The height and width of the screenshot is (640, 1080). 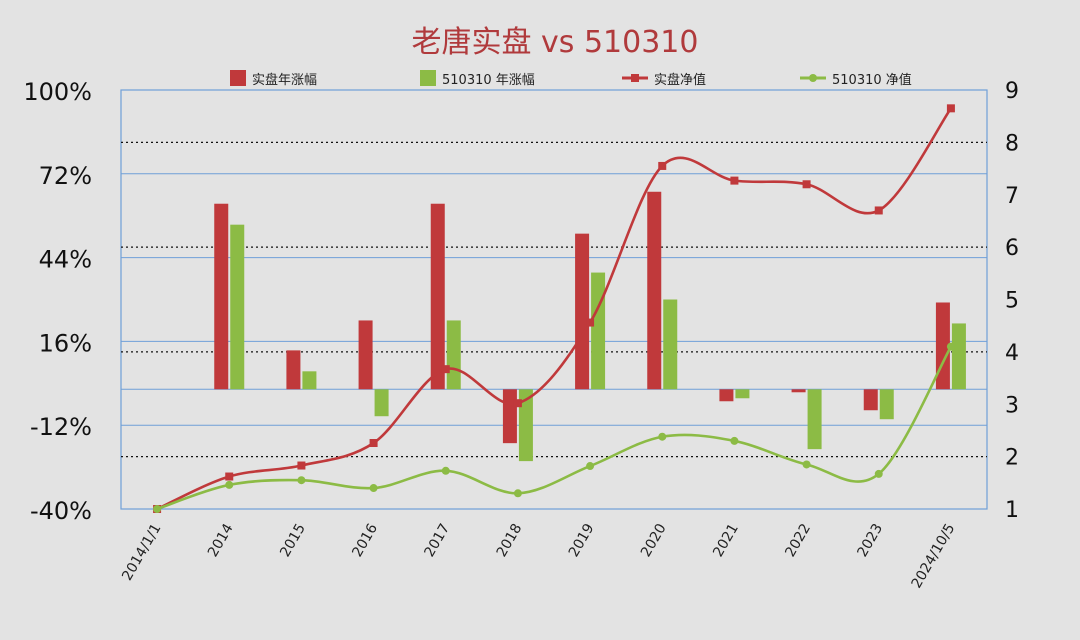 What do you see at coordinates (65, 343) in the screenshot?
I see `left-tick-label: 16%` at bounding box center [65, 343].